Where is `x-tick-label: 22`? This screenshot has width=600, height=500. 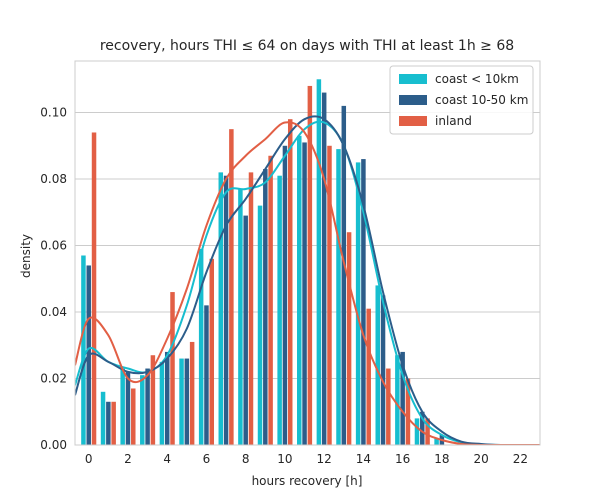 x-tick-label: 22 is located at coordinates (520, 459).